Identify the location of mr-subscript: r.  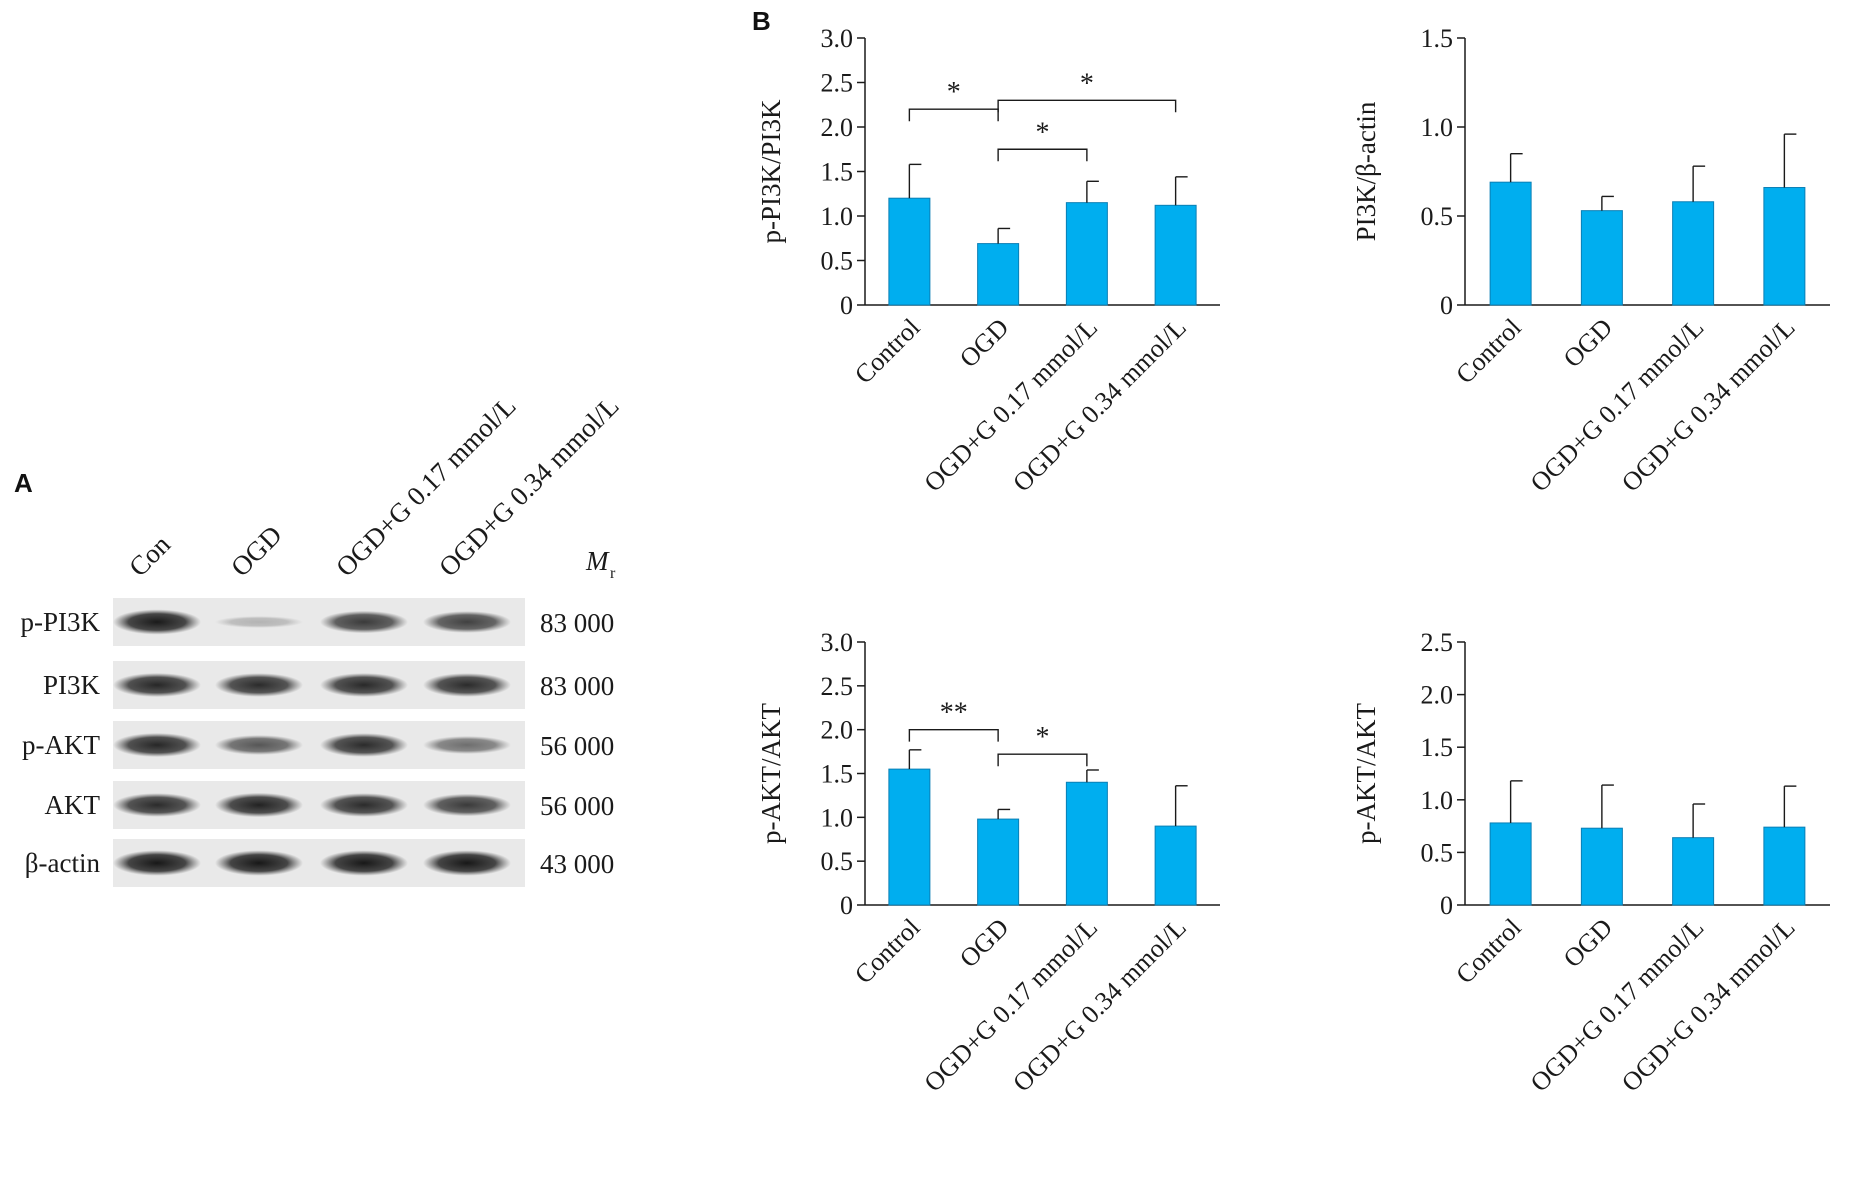
(613, 573).